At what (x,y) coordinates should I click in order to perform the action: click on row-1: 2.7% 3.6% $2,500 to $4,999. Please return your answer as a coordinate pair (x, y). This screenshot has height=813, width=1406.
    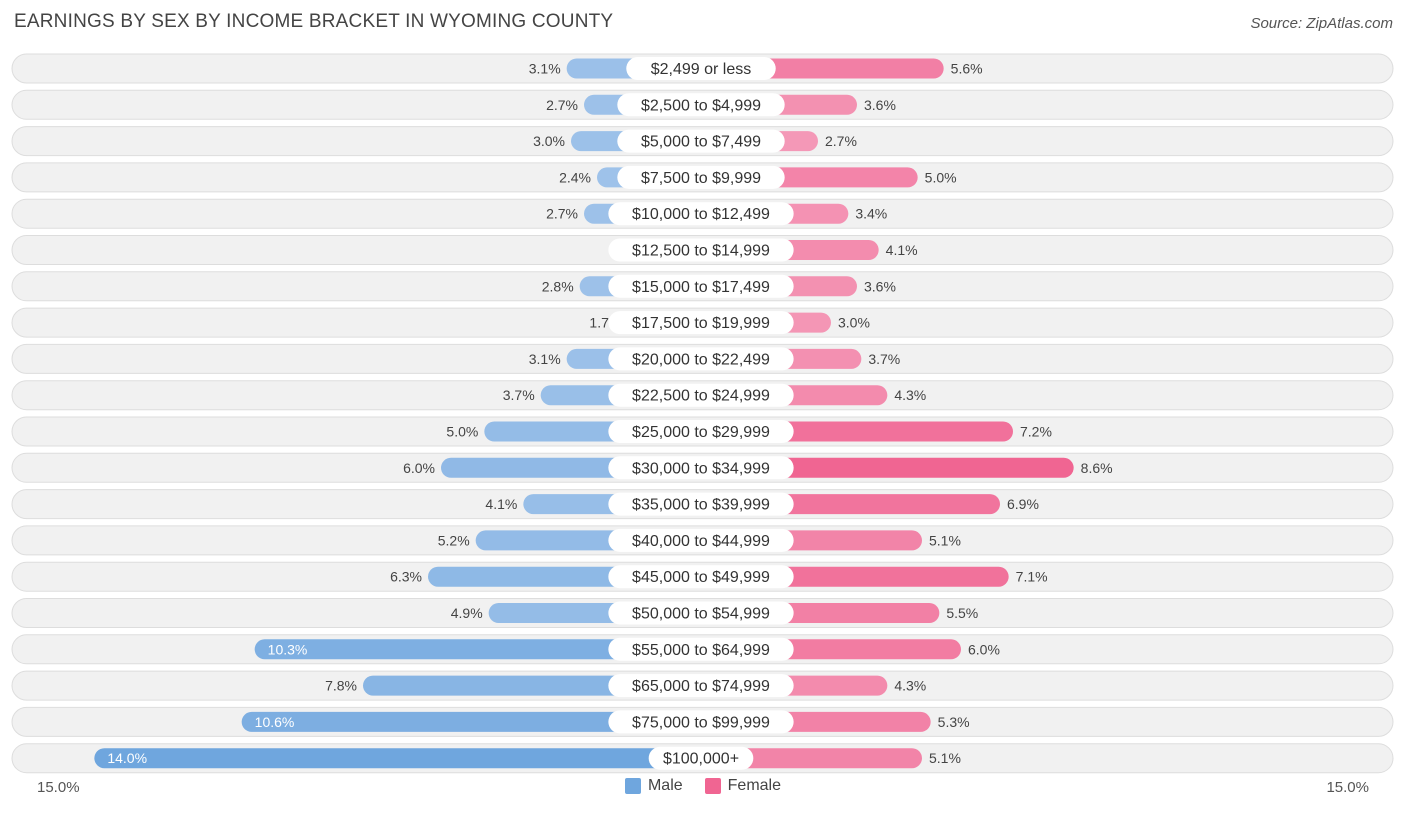
    Looking at the image, I should click on (702, 104).